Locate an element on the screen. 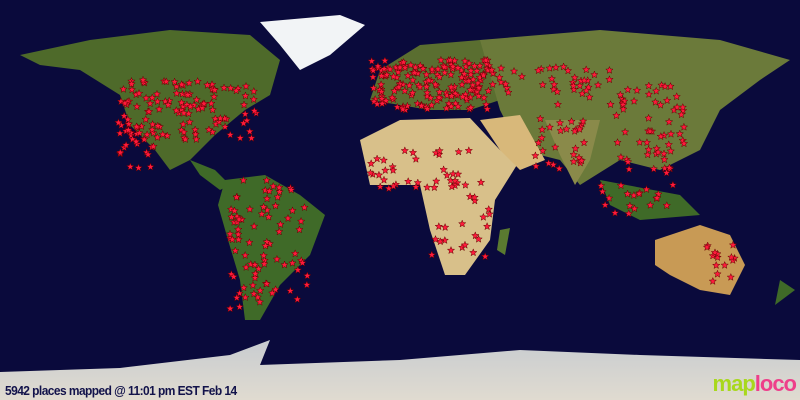 The width and height of the screenshot is (800, 400). greenland is located at coordinates (312, 42).